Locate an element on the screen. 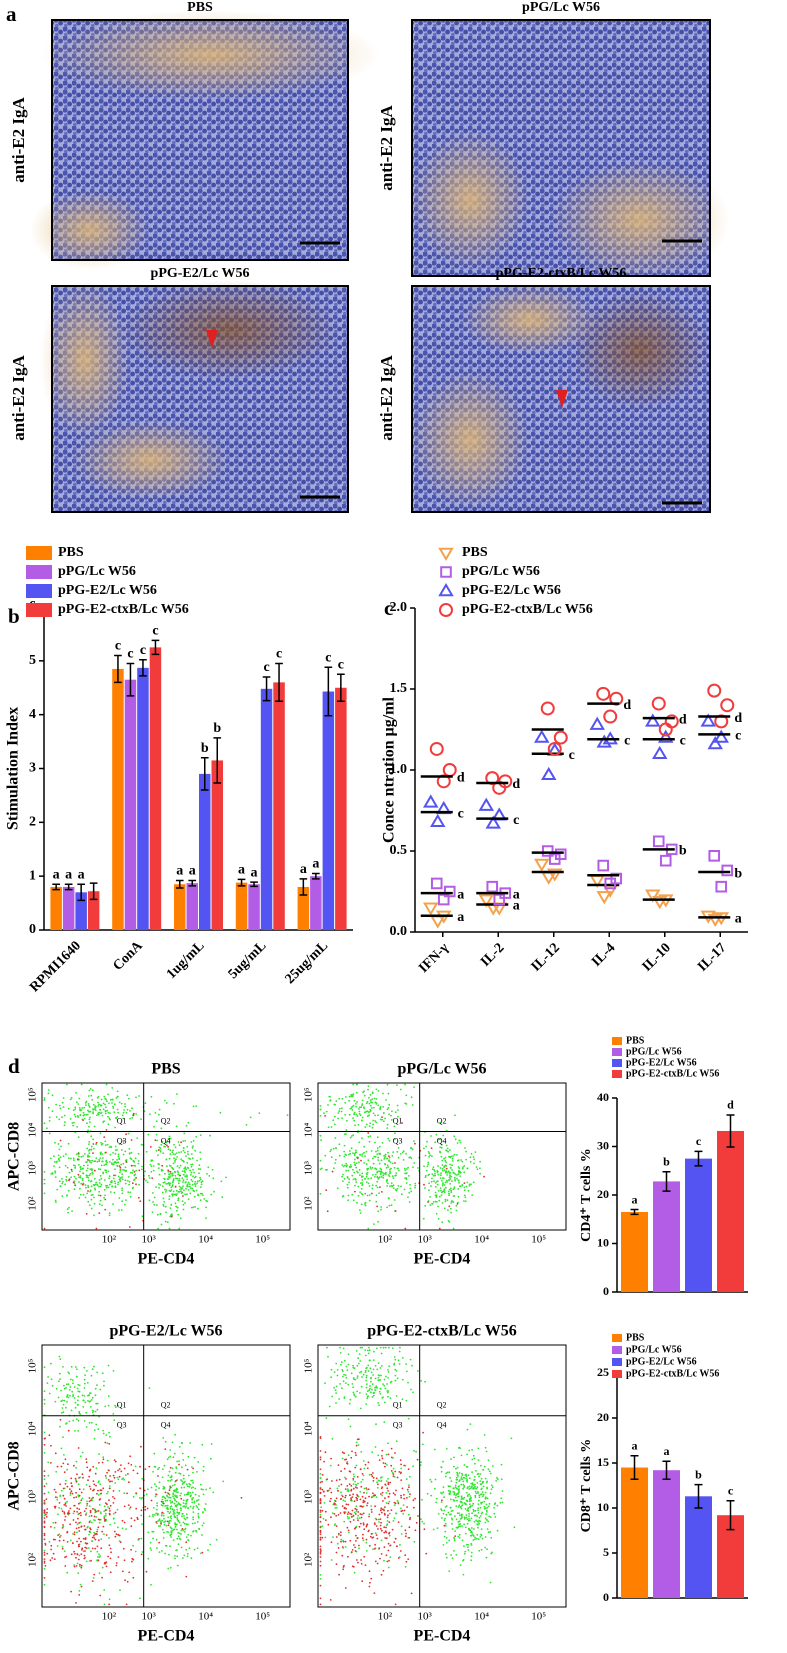  y-tick-label: 0.0 is located at coordinates (399, 931).